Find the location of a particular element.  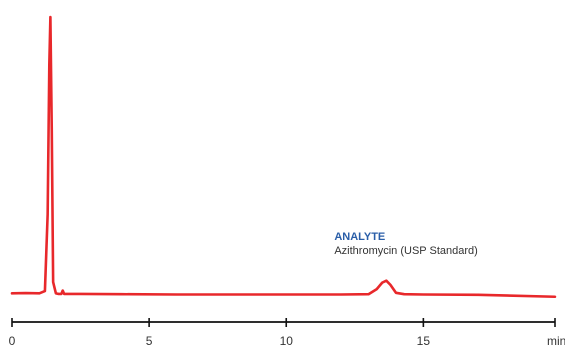

x-tick-label: 5 is located at coordinates (149, 341).